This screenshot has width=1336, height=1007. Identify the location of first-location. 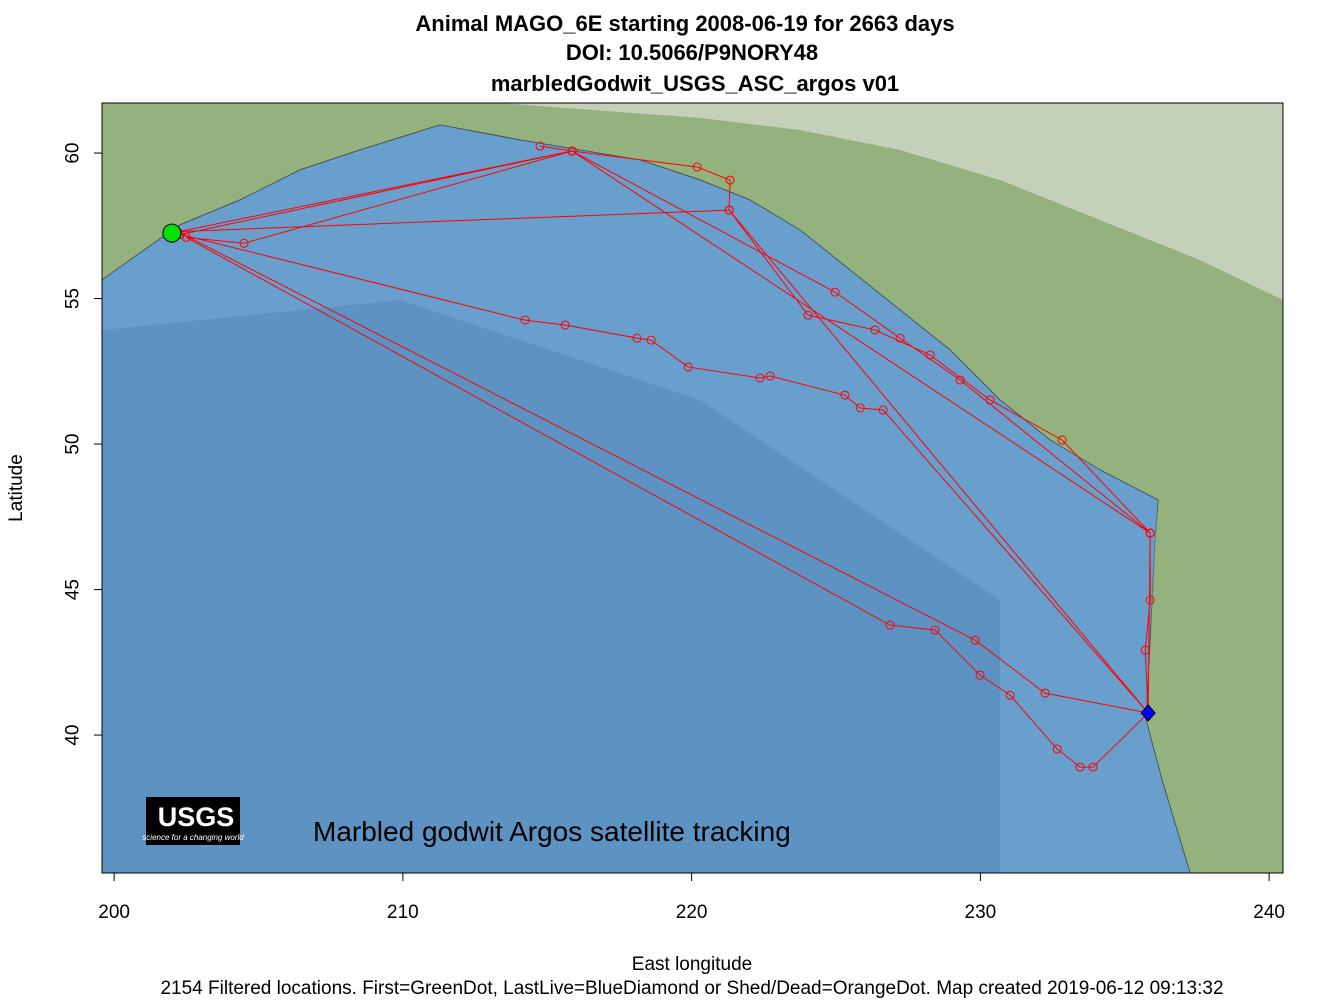
(172, 233).